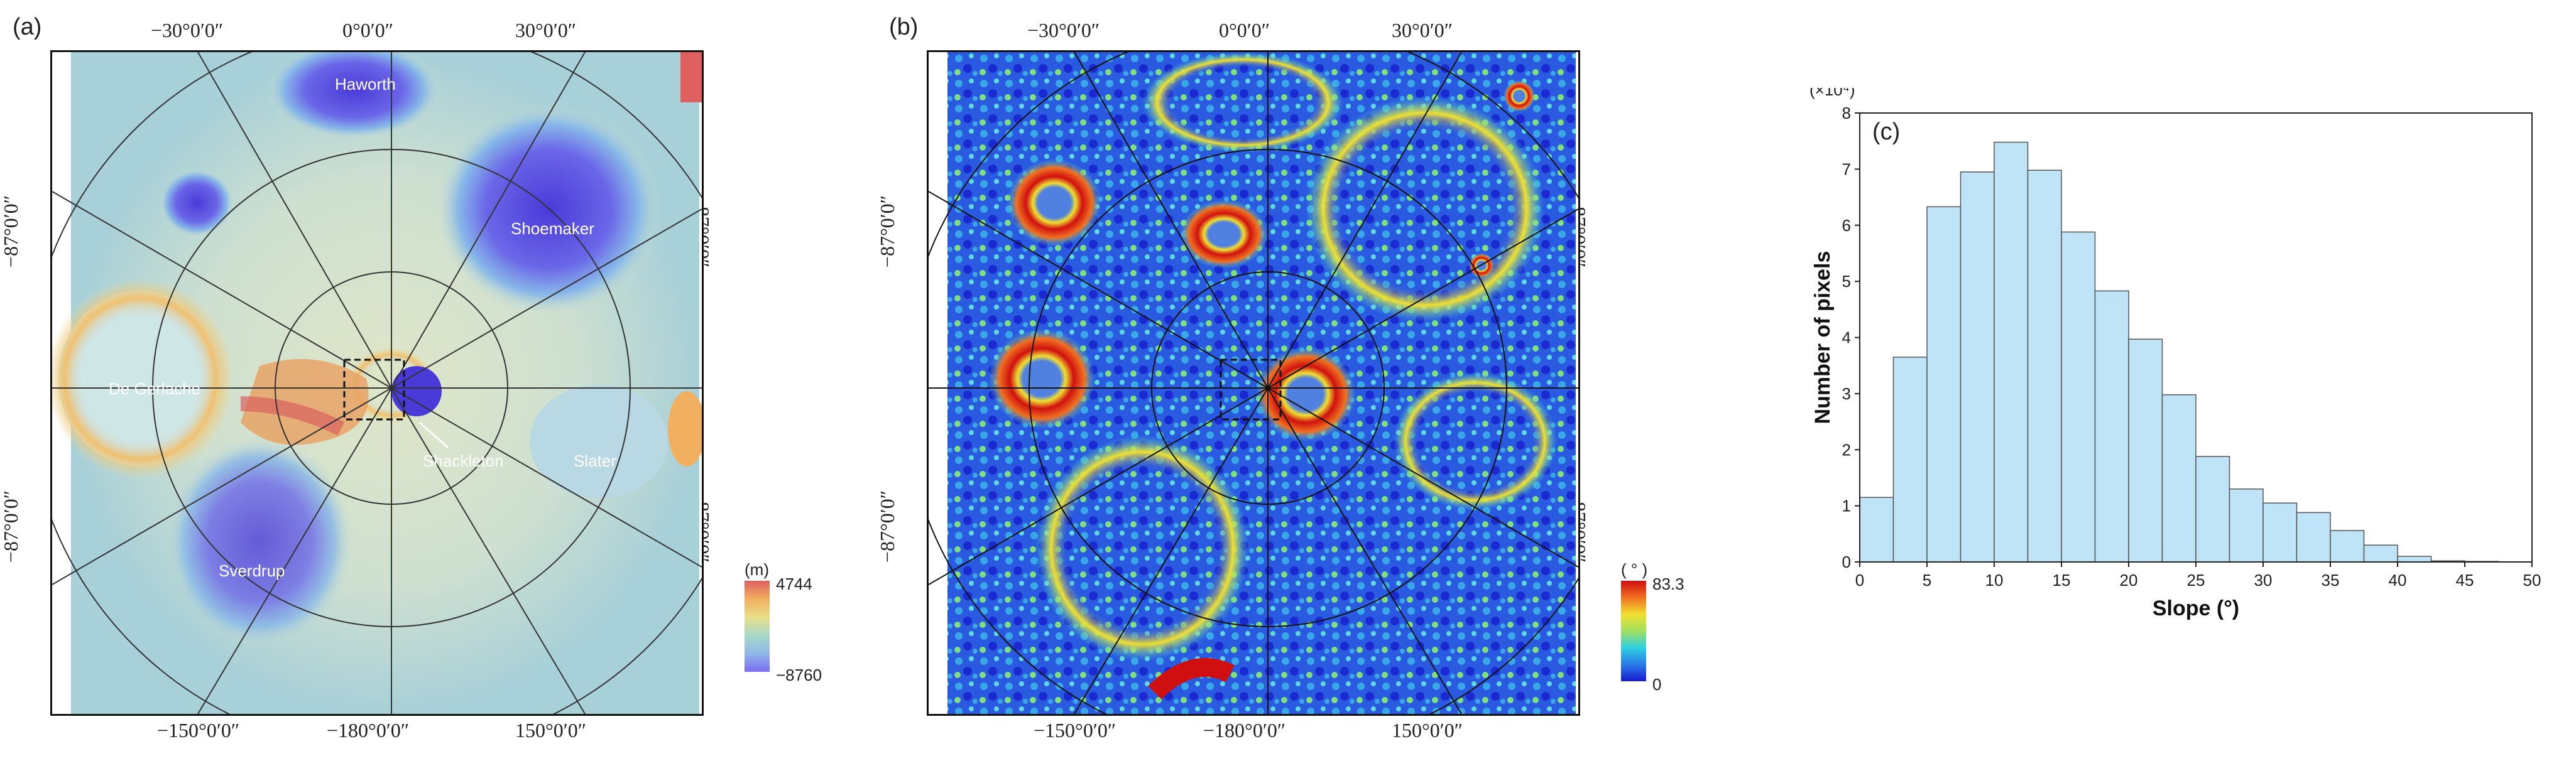 The width and height of the screenshot is (2576, 761). Describe the element at coordinates (369, 730) in the screenshot. I see `coord-bottom-center-a: −180°0′0″` at that location.